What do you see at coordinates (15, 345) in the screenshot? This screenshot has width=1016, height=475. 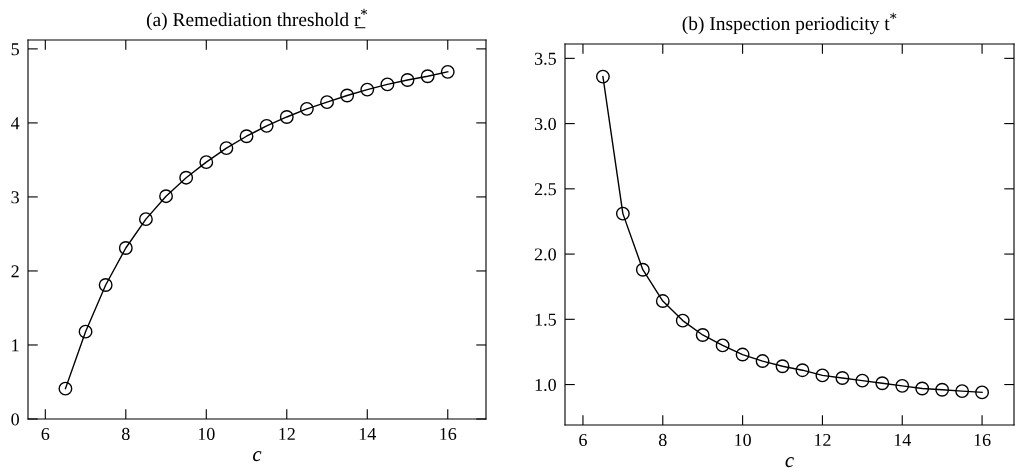 I see `y-tick-label: 1` at bounding box center [15, 345].